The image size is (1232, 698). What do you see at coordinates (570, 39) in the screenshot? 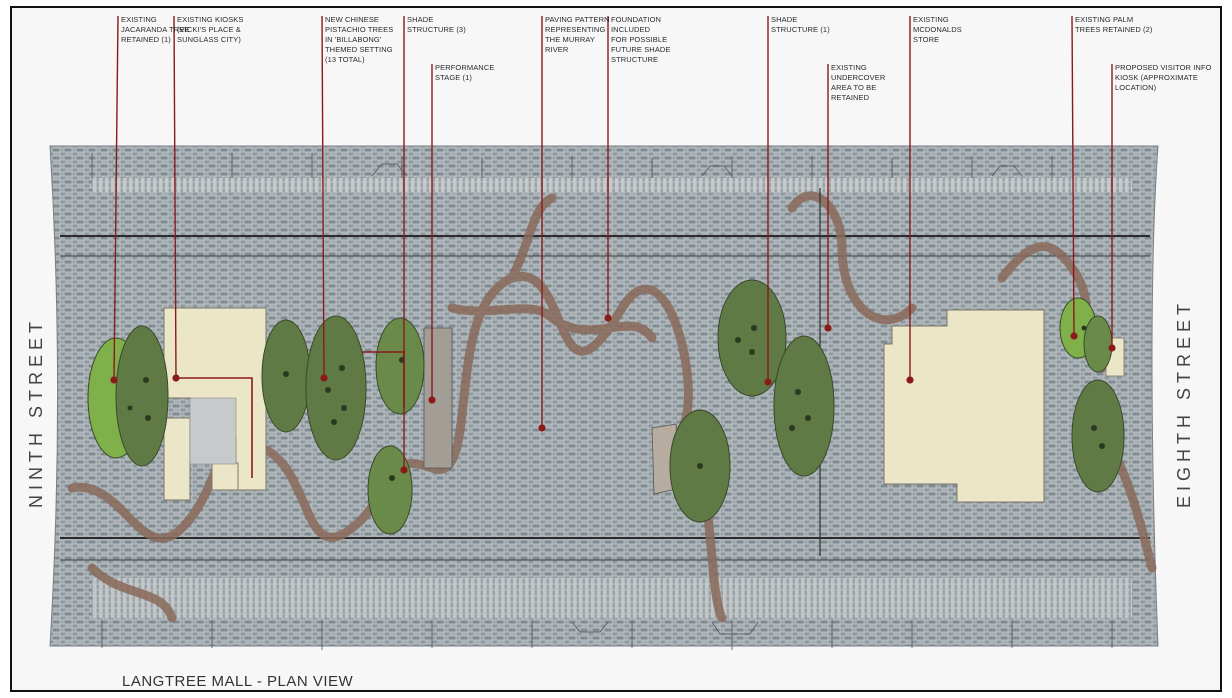
I see `annotation-paving-line-2: THE MURRAY` at bounding box center [570, 39].